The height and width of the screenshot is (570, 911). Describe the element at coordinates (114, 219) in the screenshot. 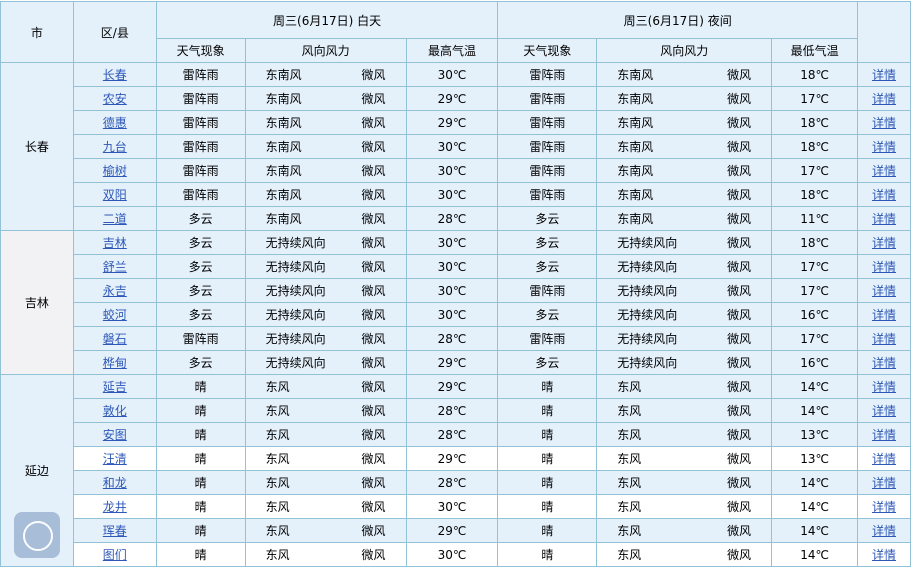

I see `district-link: 二道` at that location.